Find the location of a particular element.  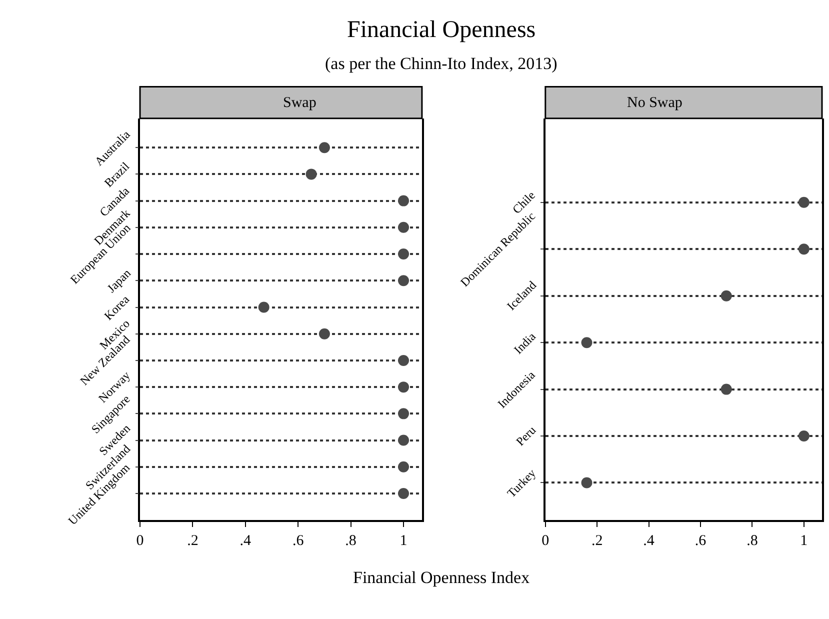

text: Financial Openness is located at coordinates (441, 30).